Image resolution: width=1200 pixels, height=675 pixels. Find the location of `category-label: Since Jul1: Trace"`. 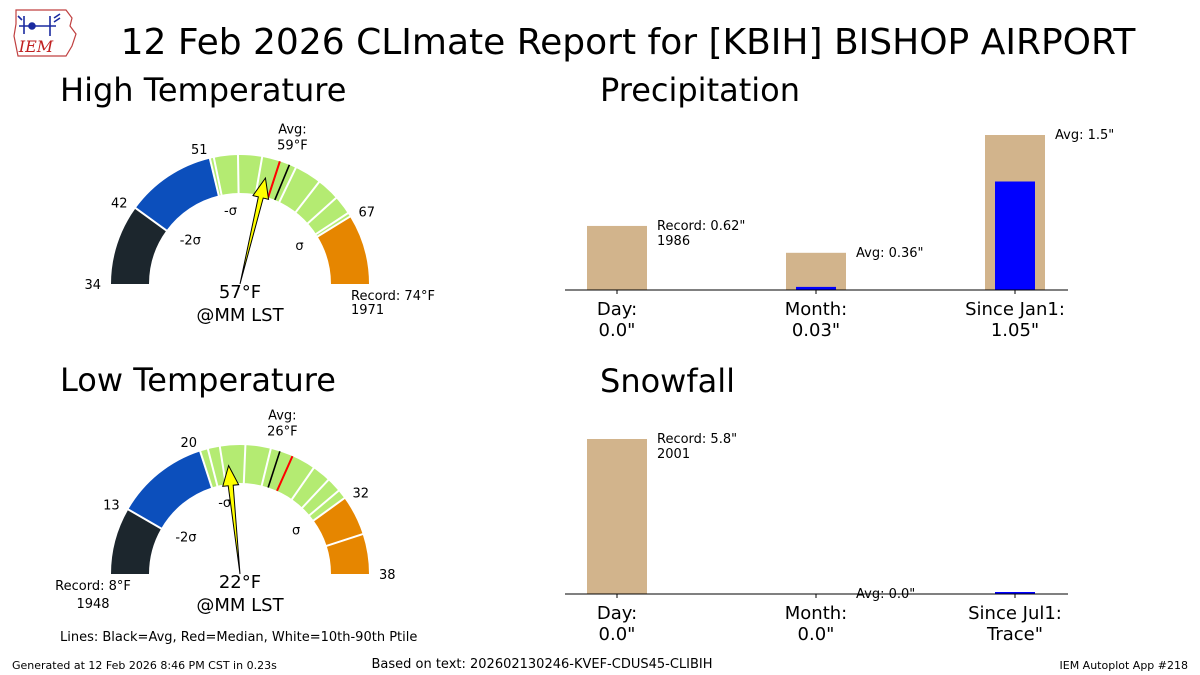

category-label: Since Jul1: Trace" is located at coordinates (1015, 624).